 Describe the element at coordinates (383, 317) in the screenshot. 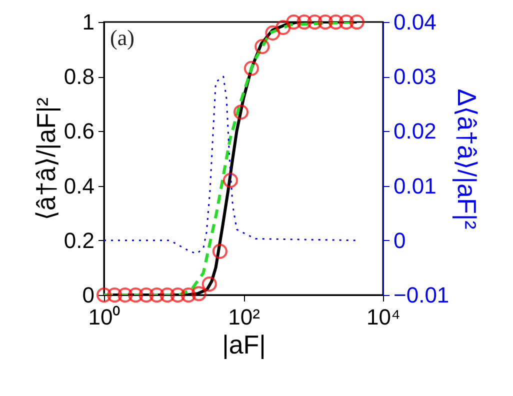

I see `x-tick-label: 10⁴` at that location.